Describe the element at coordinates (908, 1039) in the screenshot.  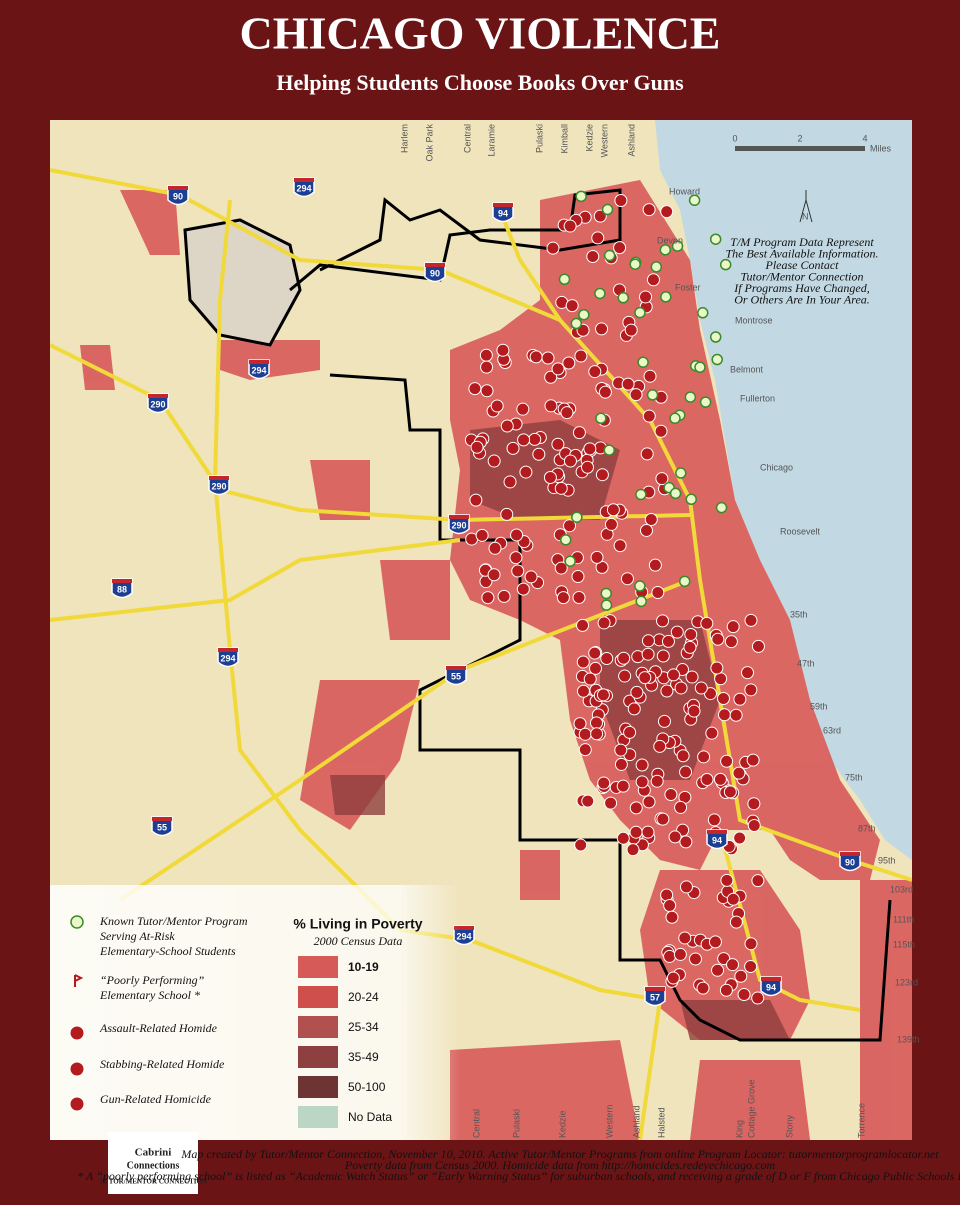
I see `street-label: 139th` at that location.